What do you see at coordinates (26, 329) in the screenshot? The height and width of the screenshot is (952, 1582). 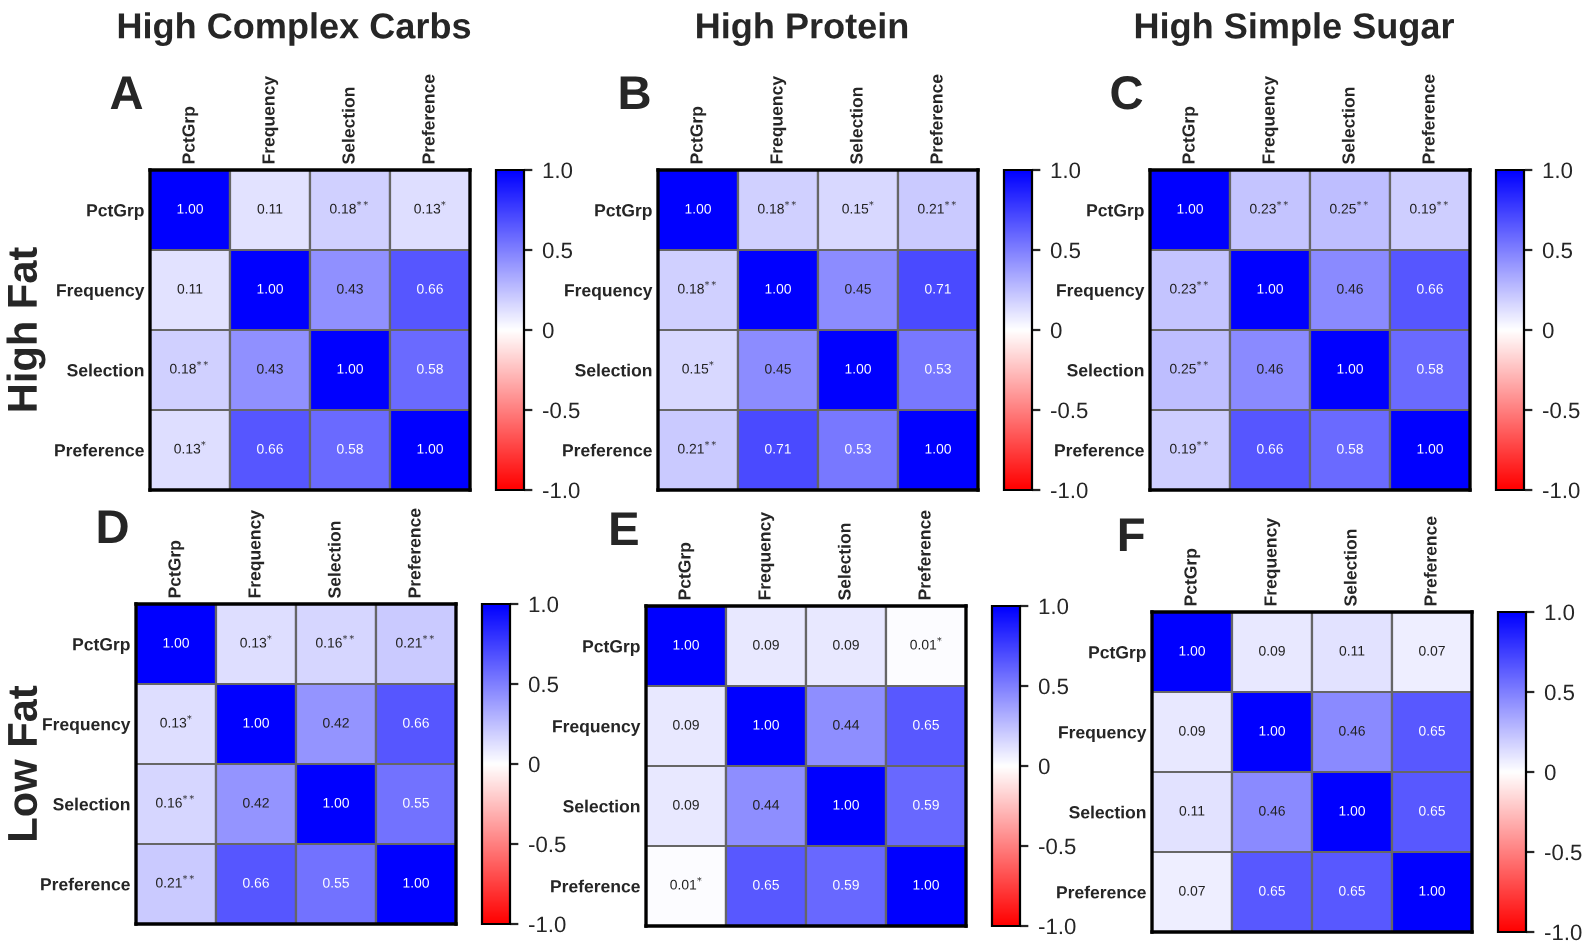 I see `y-axis-title: High Fat` at bounding box center [26, 329].